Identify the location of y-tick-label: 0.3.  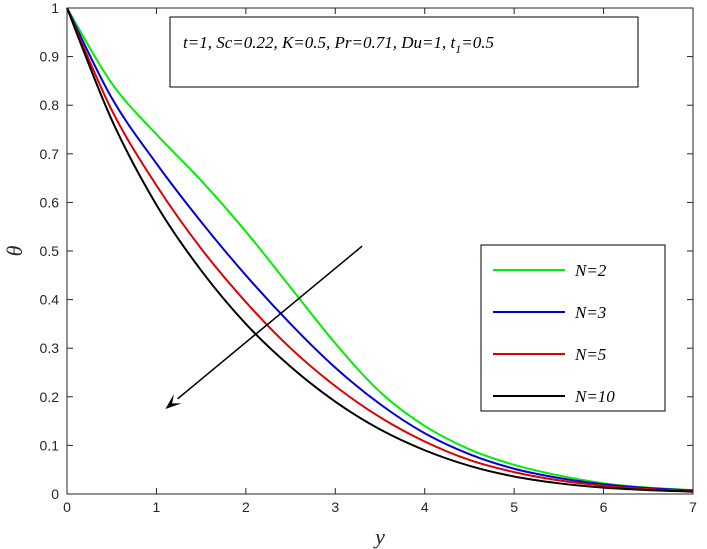
(50, 348).